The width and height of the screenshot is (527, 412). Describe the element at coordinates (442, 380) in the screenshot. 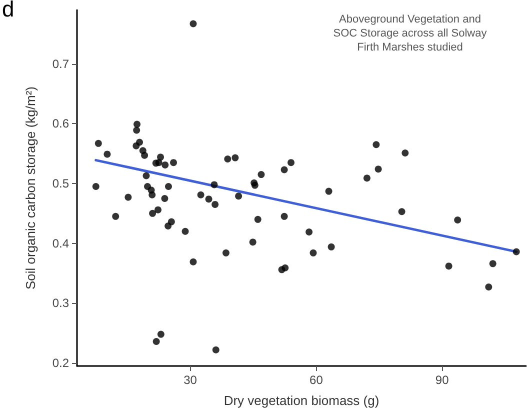

I see `x-tick-label: 90` at that location.